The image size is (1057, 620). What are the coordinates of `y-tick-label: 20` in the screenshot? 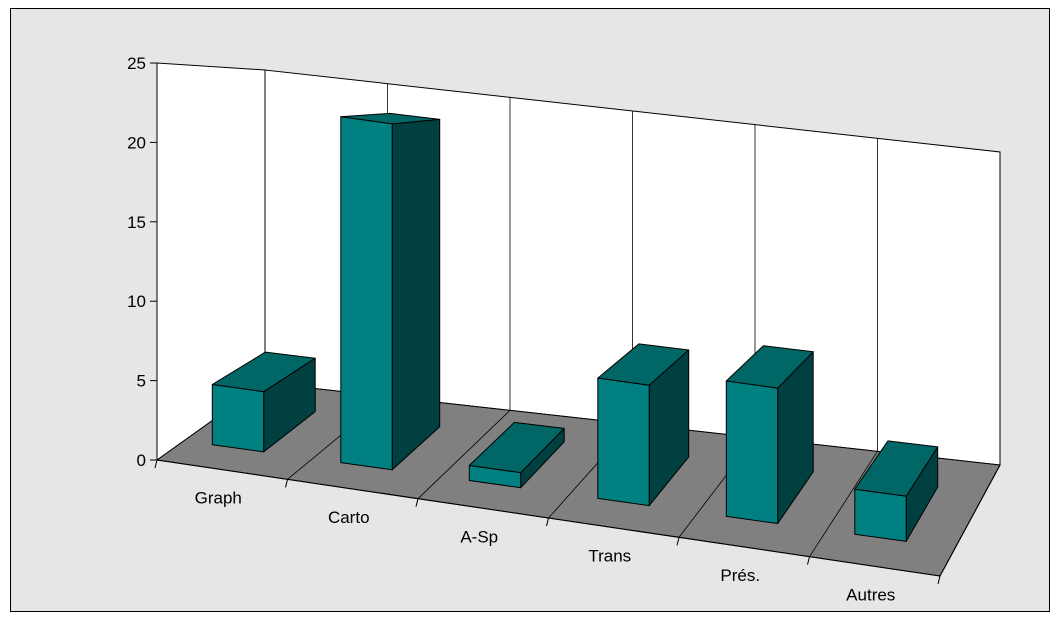 It's located at (136, 142).